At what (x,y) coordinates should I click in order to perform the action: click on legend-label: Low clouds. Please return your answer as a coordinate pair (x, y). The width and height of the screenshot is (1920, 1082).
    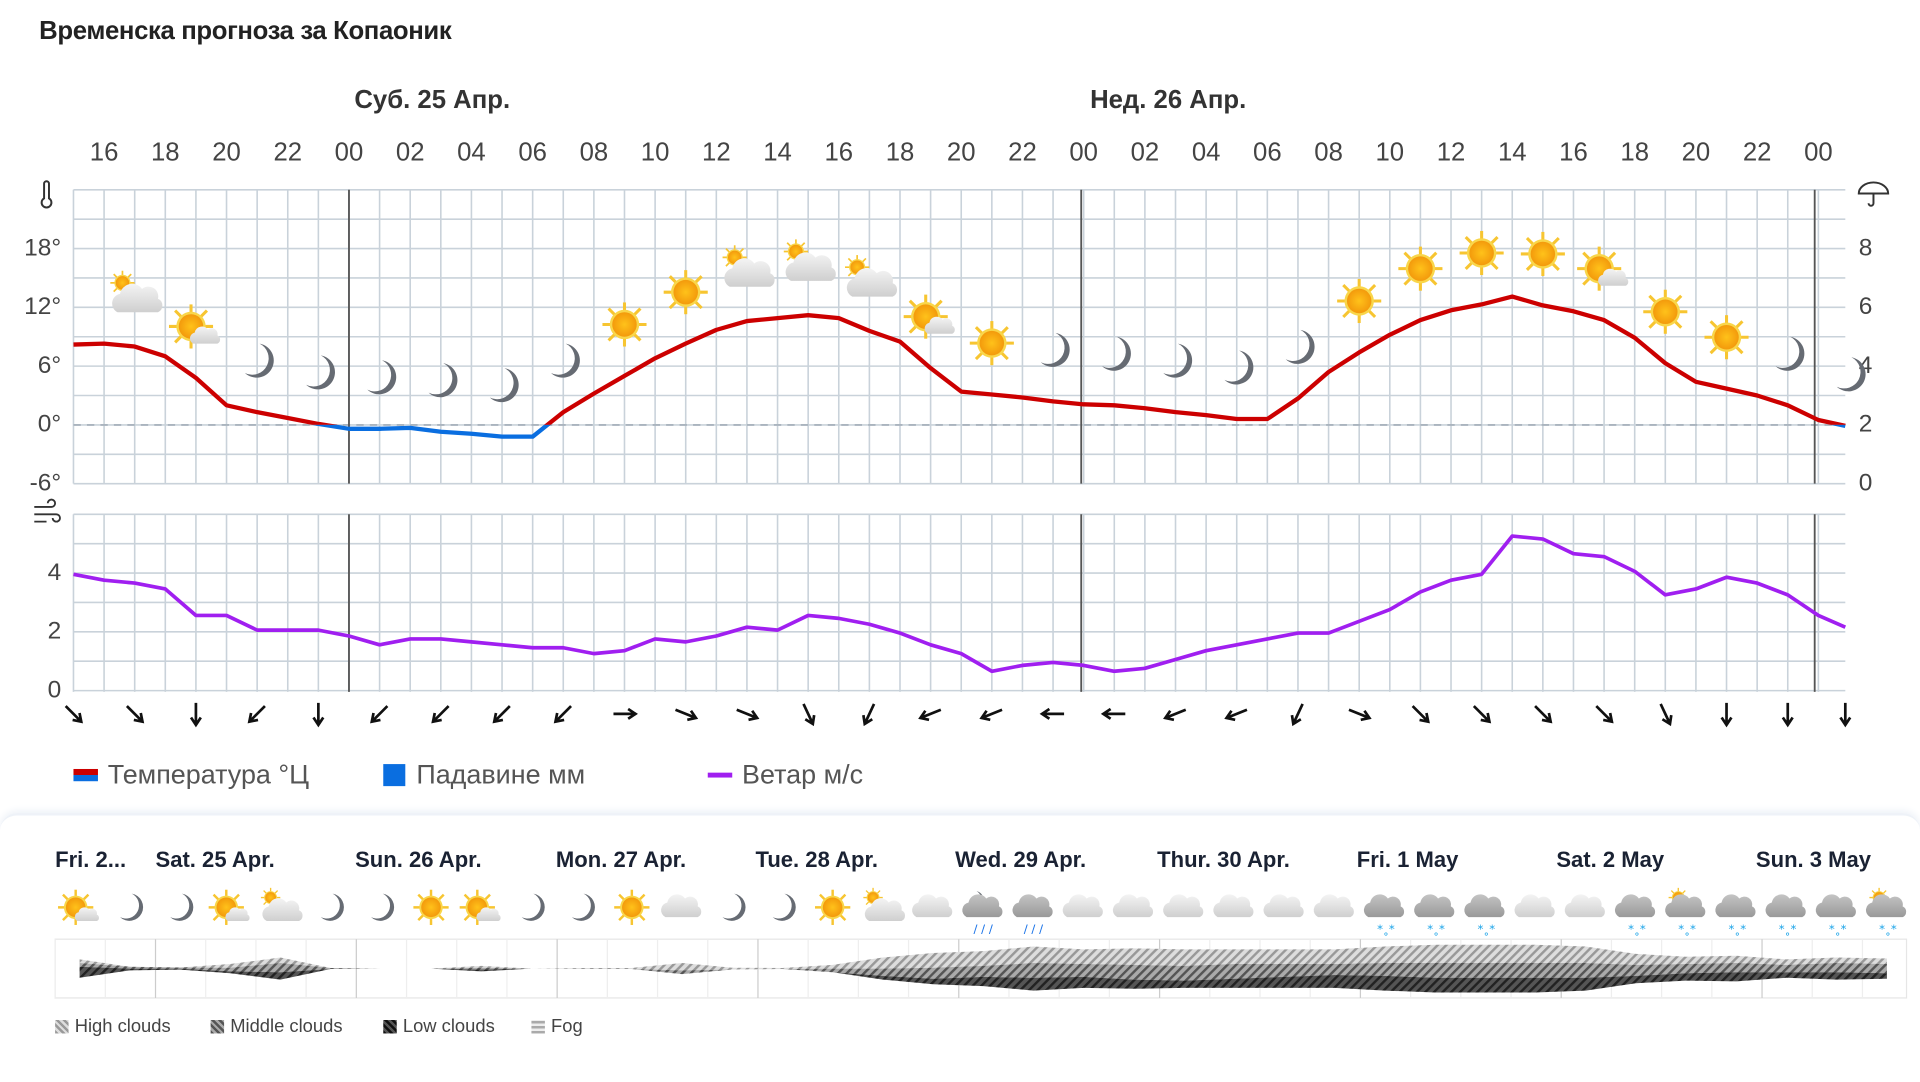
    Looking at the image, I should click on (448, 1027).